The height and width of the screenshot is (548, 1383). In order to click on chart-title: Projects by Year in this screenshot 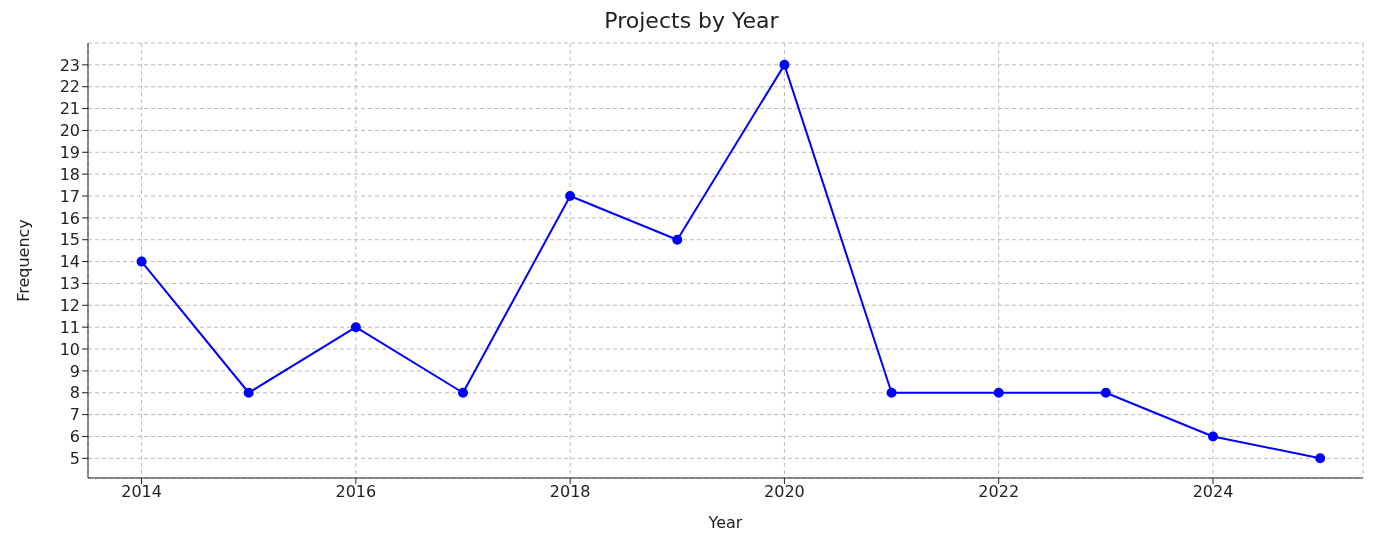, I will do `click(691, 21)`.